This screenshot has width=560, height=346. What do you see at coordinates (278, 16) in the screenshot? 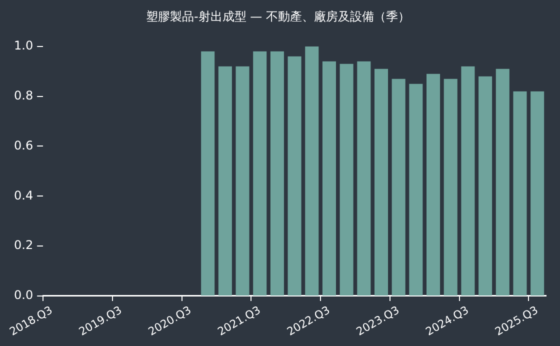
I see `chart-title: 塑膠製品-射出成型 — 不動產、廠房及設備（季）` at bounding box center [278, 16].